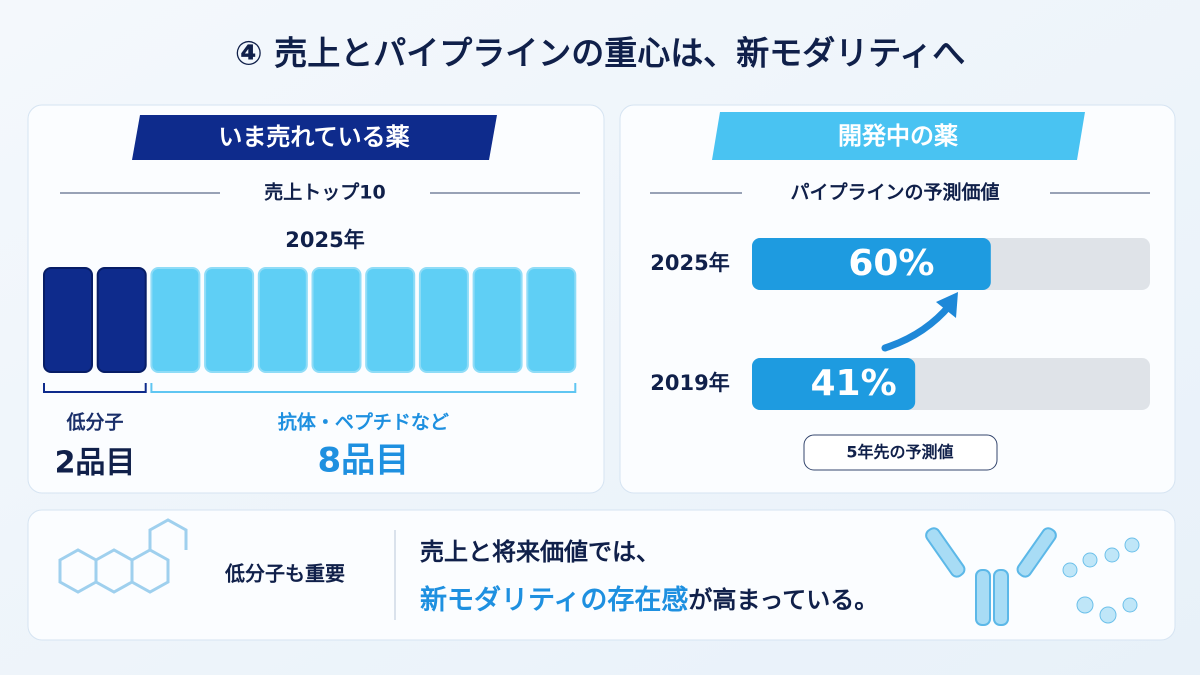  What do you see at coordinates (324, 192) in the screenshot?
I see `subtitle: 売上トップ10` at bounding box center [324, 192].